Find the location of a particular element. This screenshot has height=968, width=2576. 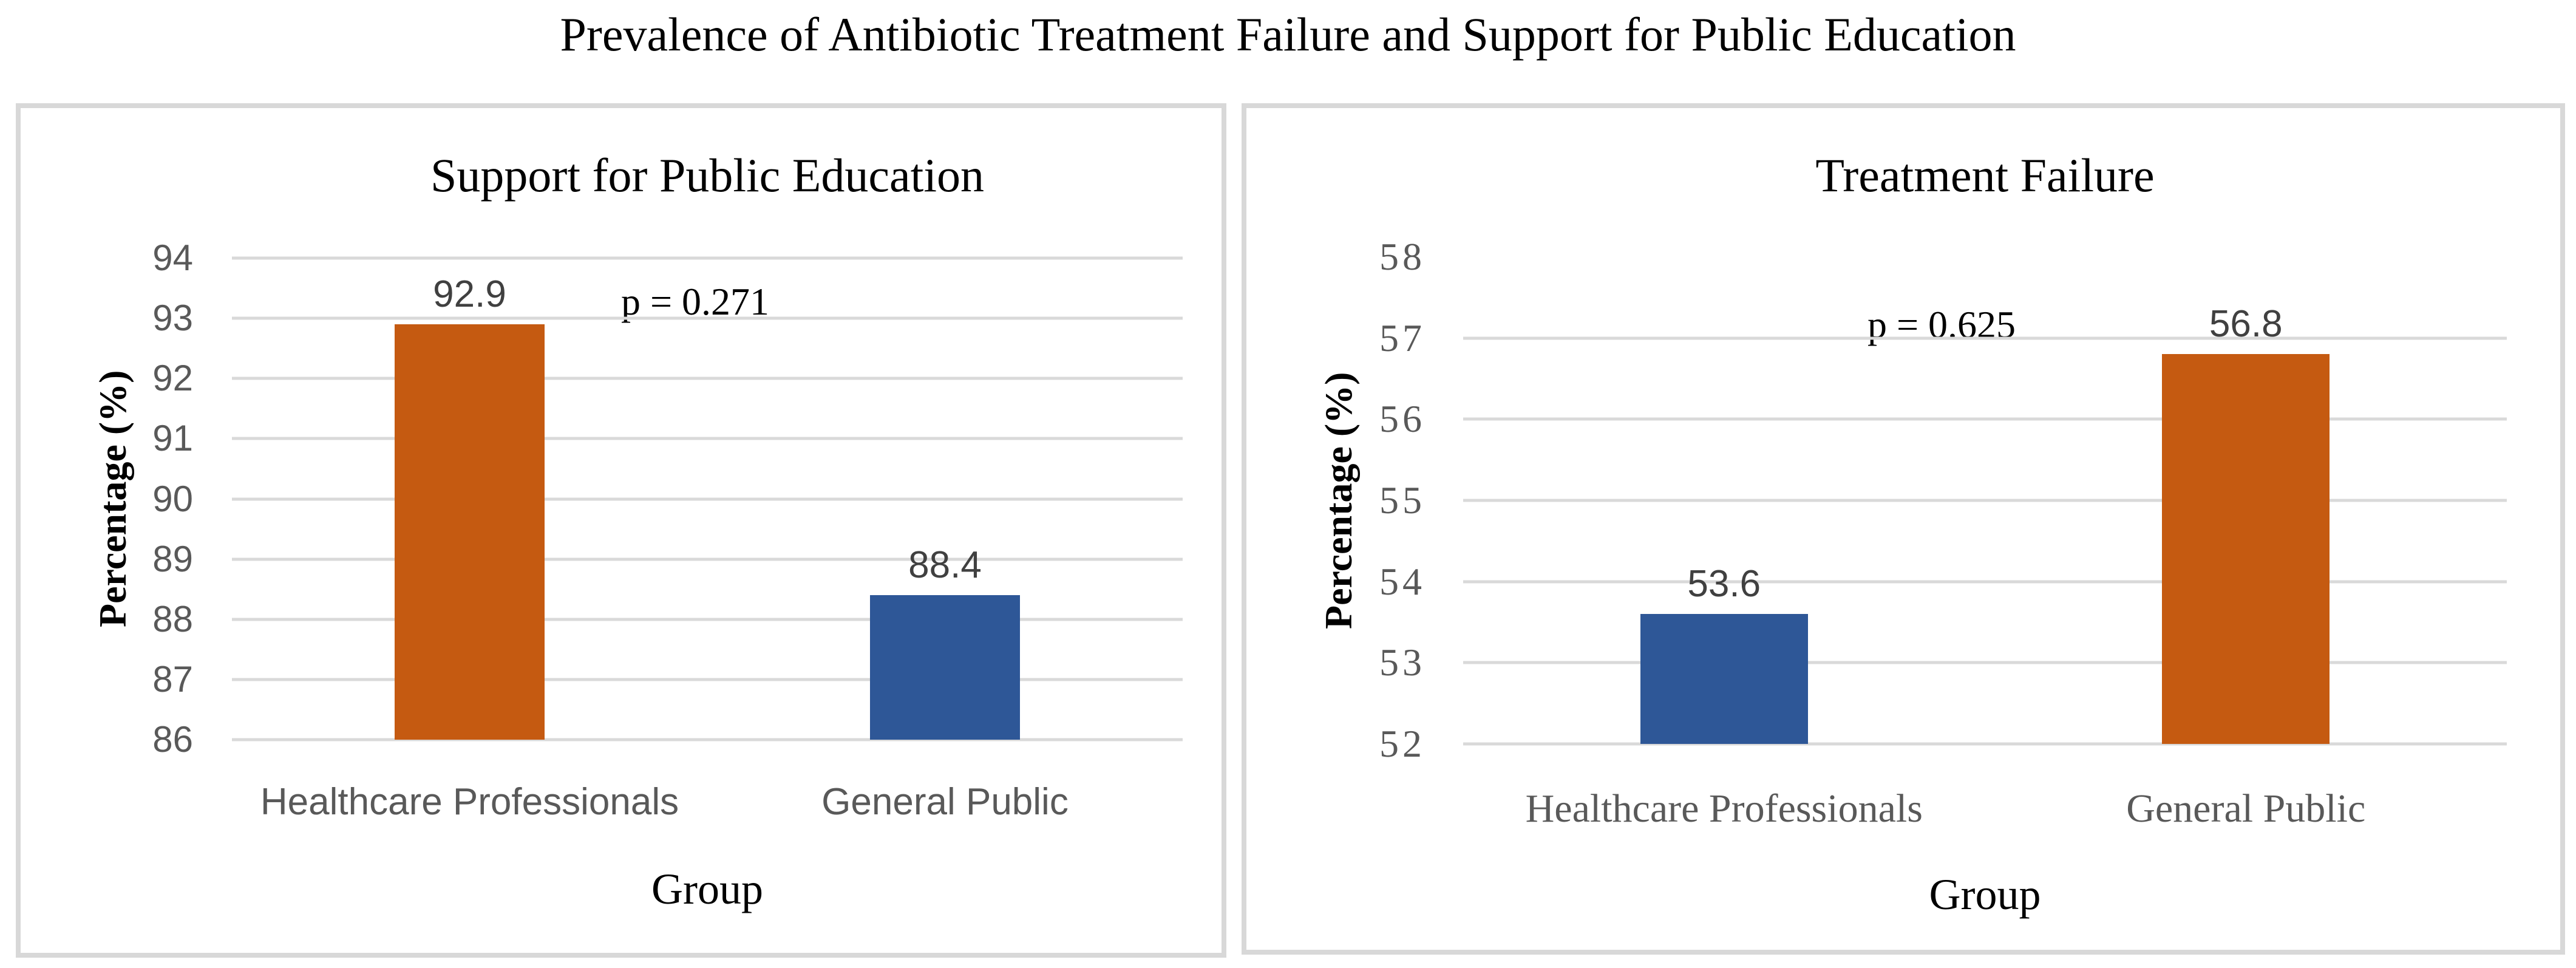

y-tick-label: 92 is located at coordinates (172, 378).